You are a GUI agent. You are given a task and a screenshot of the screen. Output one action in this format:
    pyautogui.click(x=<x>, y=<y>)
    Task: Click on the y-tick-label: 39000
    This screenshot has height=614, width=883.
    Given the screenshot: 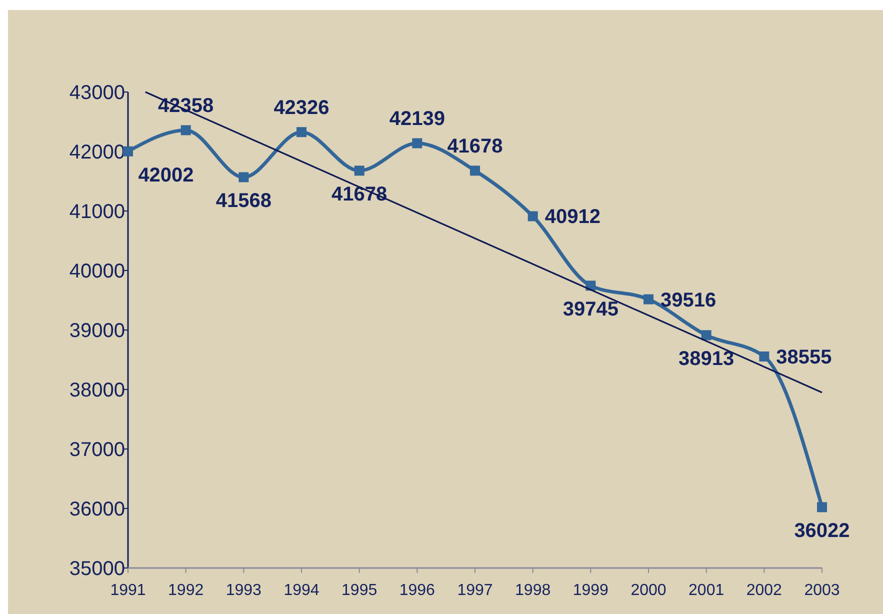 What is the action you would take?
    pyautogui.click(x=97, y=331)
    